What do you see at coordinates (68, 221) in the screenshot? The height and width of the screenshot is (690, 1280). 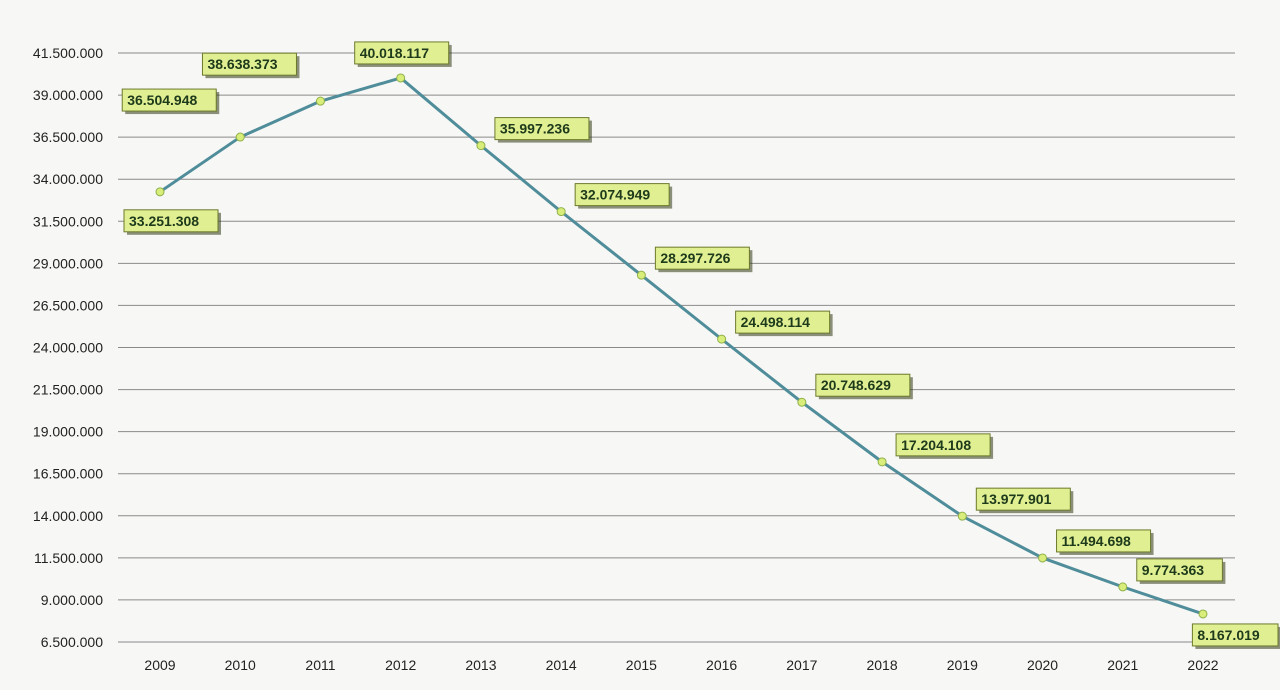 I see `y-tick-label: 31.500.000` at bounding box center [68, 221].